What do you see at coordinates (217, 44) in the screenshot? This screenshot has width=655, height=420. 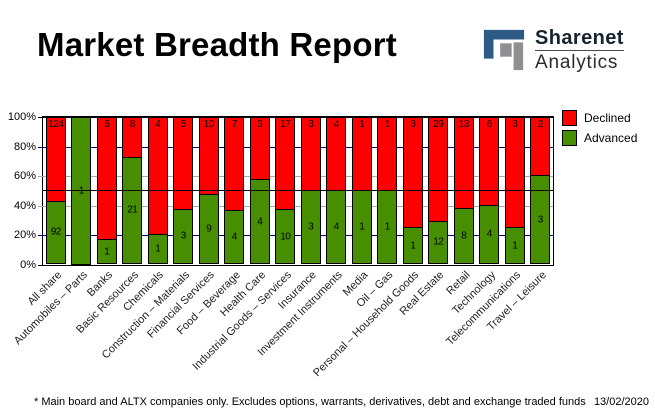 I see `page-title: Market Breadth Report` at bounding box center [217, 44].